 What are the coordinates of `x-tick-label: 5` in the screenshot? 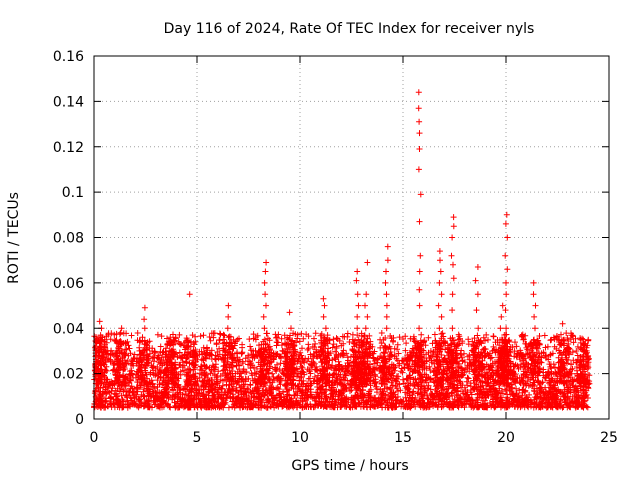 It's located at (197, 438).